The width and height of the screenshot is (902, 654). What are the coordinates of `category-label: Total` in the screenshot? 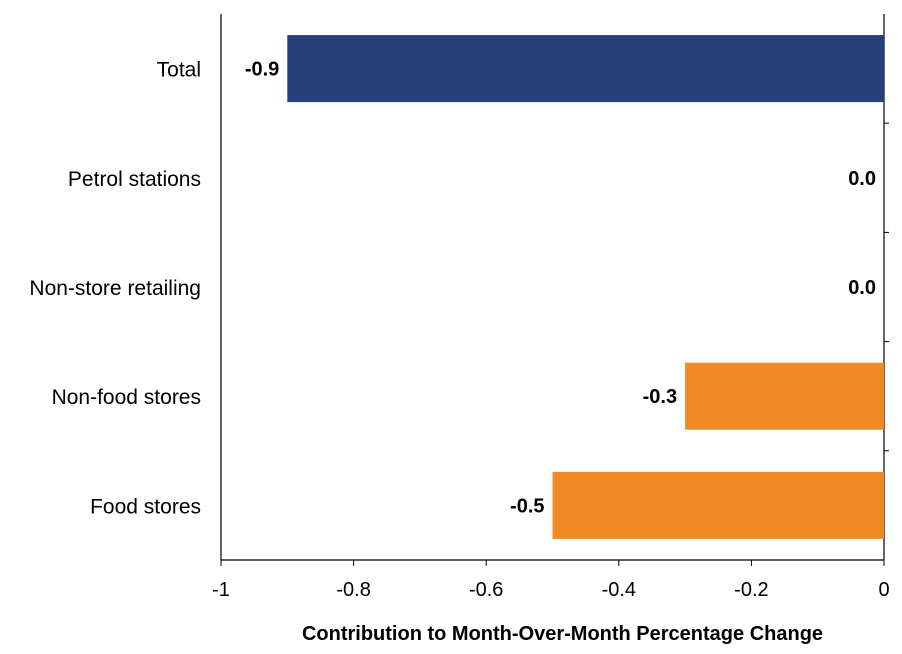 It's located at (179, 70).